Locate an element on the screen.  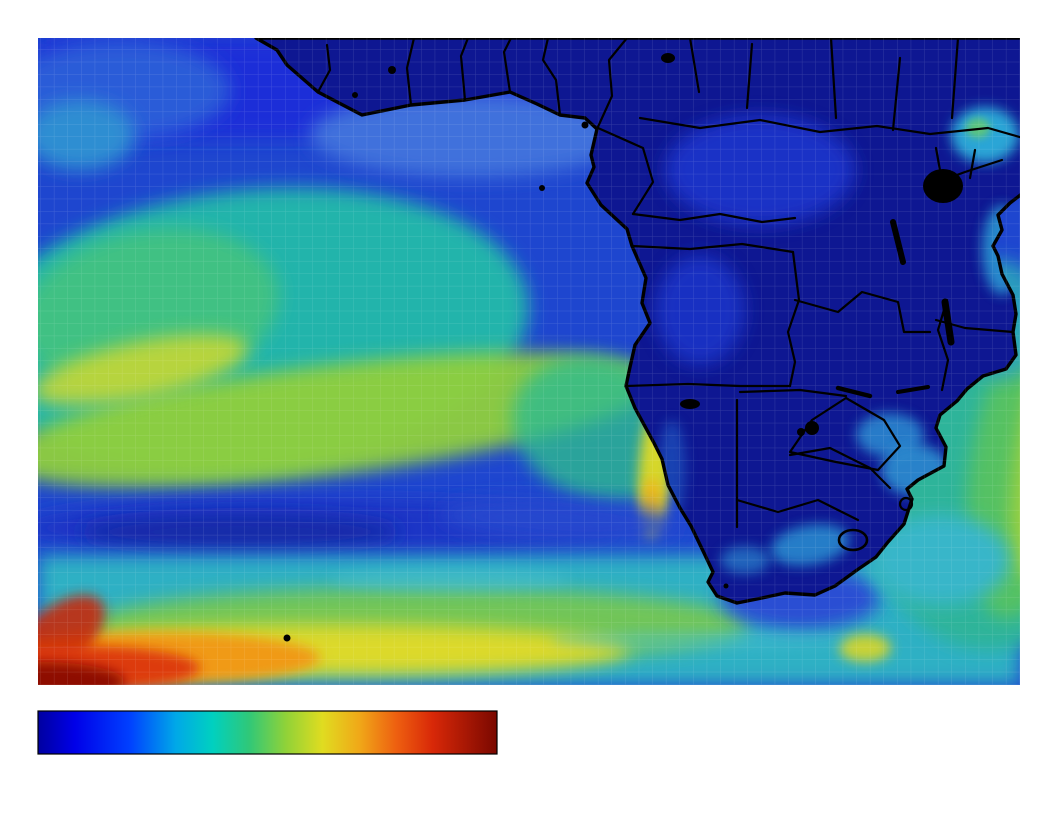
colorbar-gradient is located at coordinates (267, 732).